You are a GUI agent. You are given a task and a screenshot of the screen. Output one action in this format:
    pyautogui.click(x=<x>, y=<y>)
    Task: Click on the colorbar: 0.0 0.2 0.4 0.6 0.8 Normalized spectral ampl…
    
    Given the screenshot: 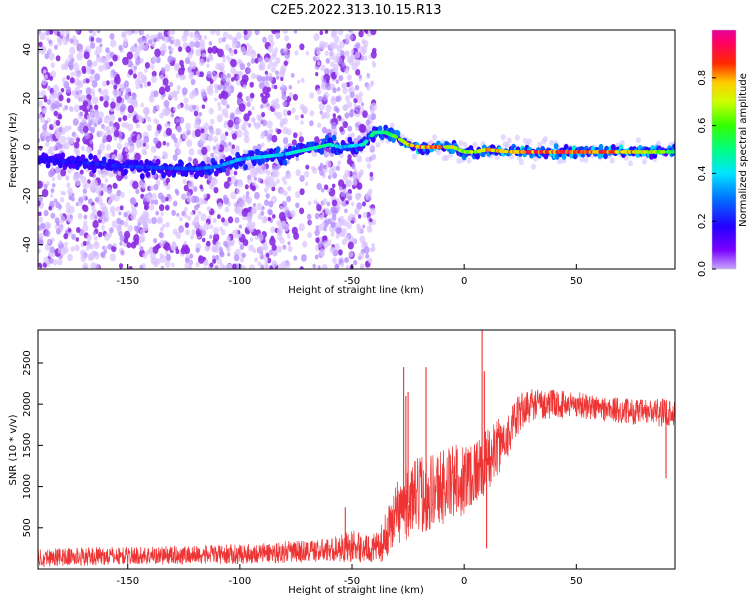 What is the action you would take?
    pyautogui.click(x=723, y=153)
    